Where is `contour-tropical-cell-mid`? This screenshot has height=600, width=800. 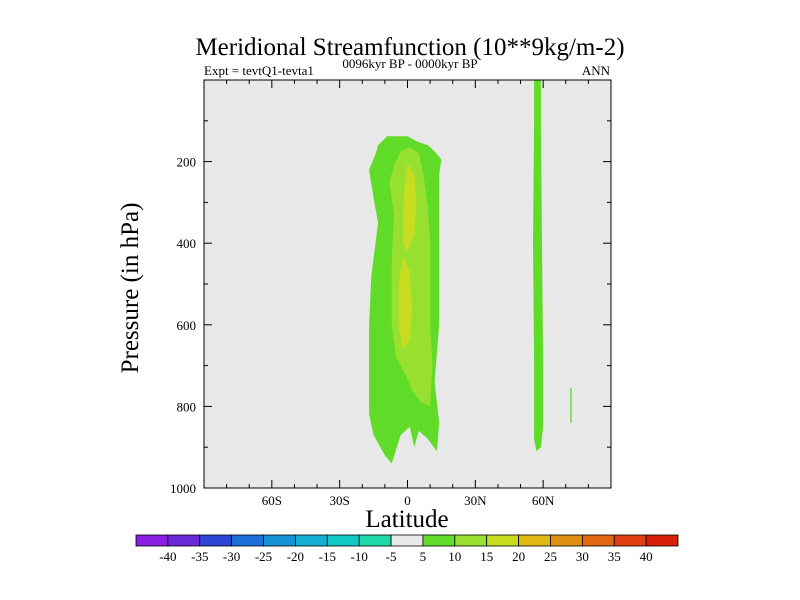 contour-tropical-cell-mid is located at coordinates (411, 277).